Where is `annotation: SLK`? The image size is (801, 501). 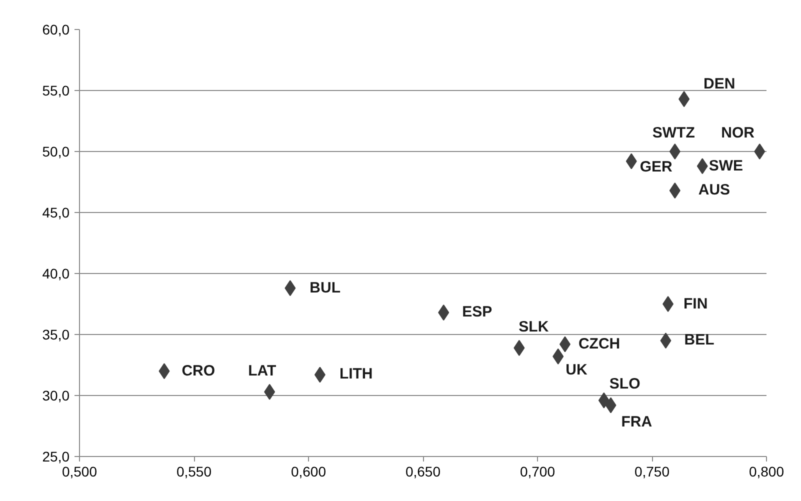 annotation: SLK is located at coordinates (533, 327).